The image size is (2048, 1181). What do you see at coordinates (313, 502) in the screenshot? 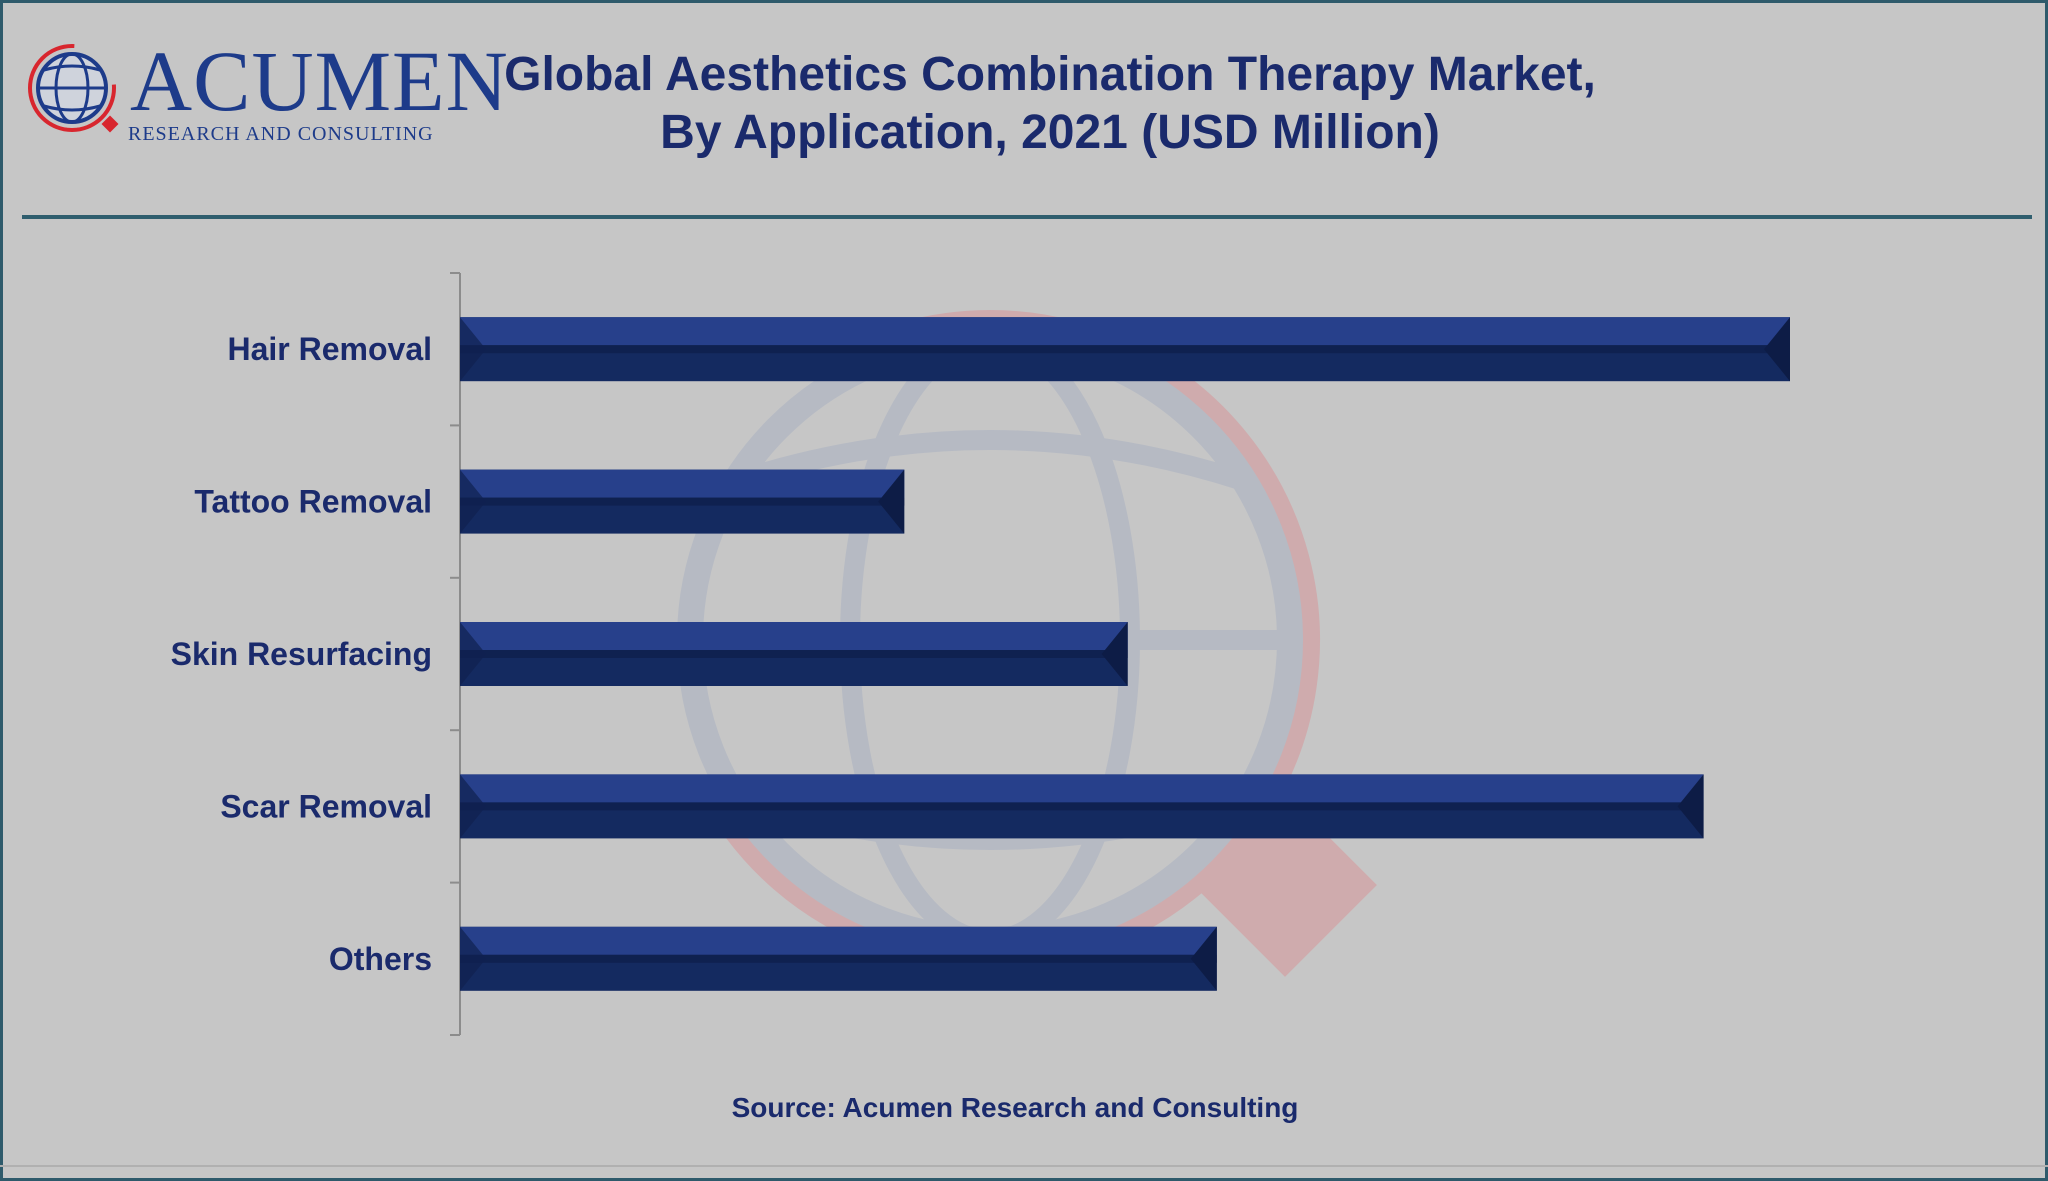
I see `category-label: Tattoo Removal` at bounding box center [313, 502].